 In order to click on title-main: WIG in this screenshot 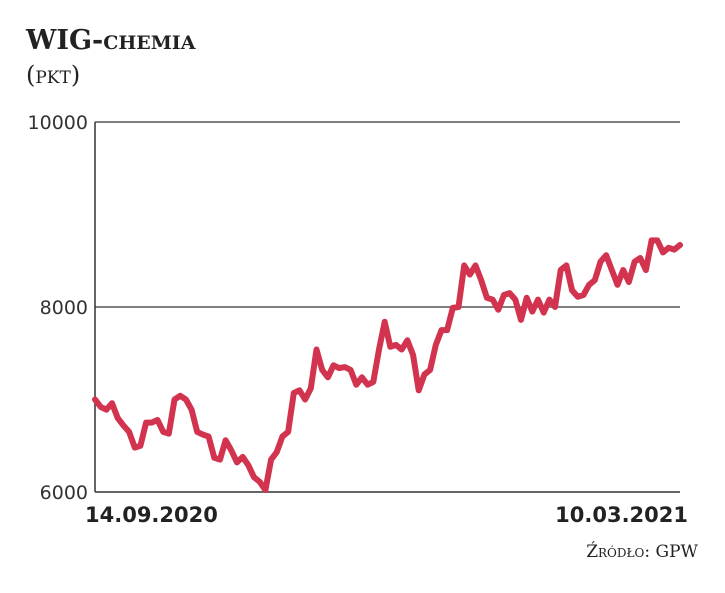, I will do `click(59, 40)`.